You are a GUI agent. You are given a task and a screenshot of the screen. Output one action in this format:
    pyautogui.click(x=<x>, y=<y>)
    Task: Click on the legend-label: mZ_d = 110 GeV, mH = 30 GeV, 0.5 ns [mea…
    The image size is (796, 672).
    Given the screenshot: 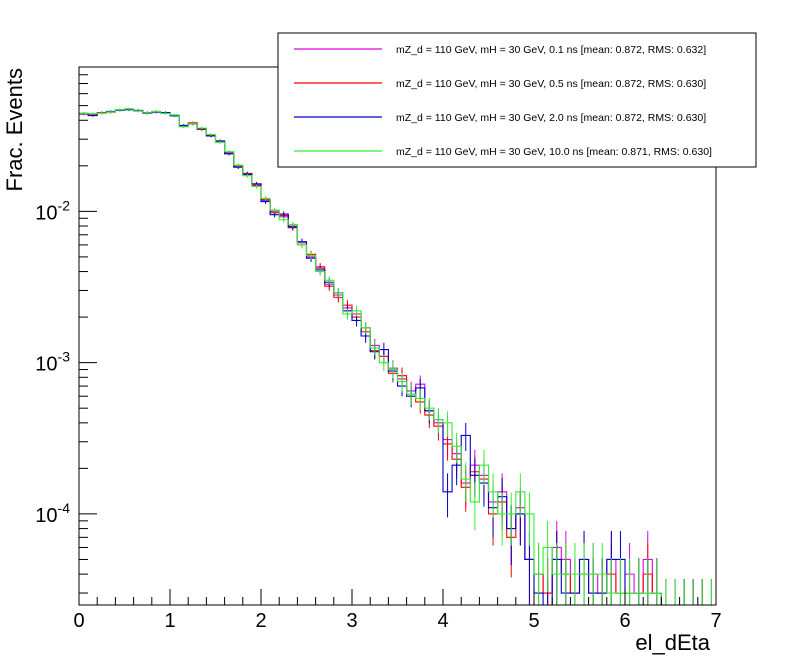 What is the action you would take?
    pyautogui.click(x=551, y=84)
    